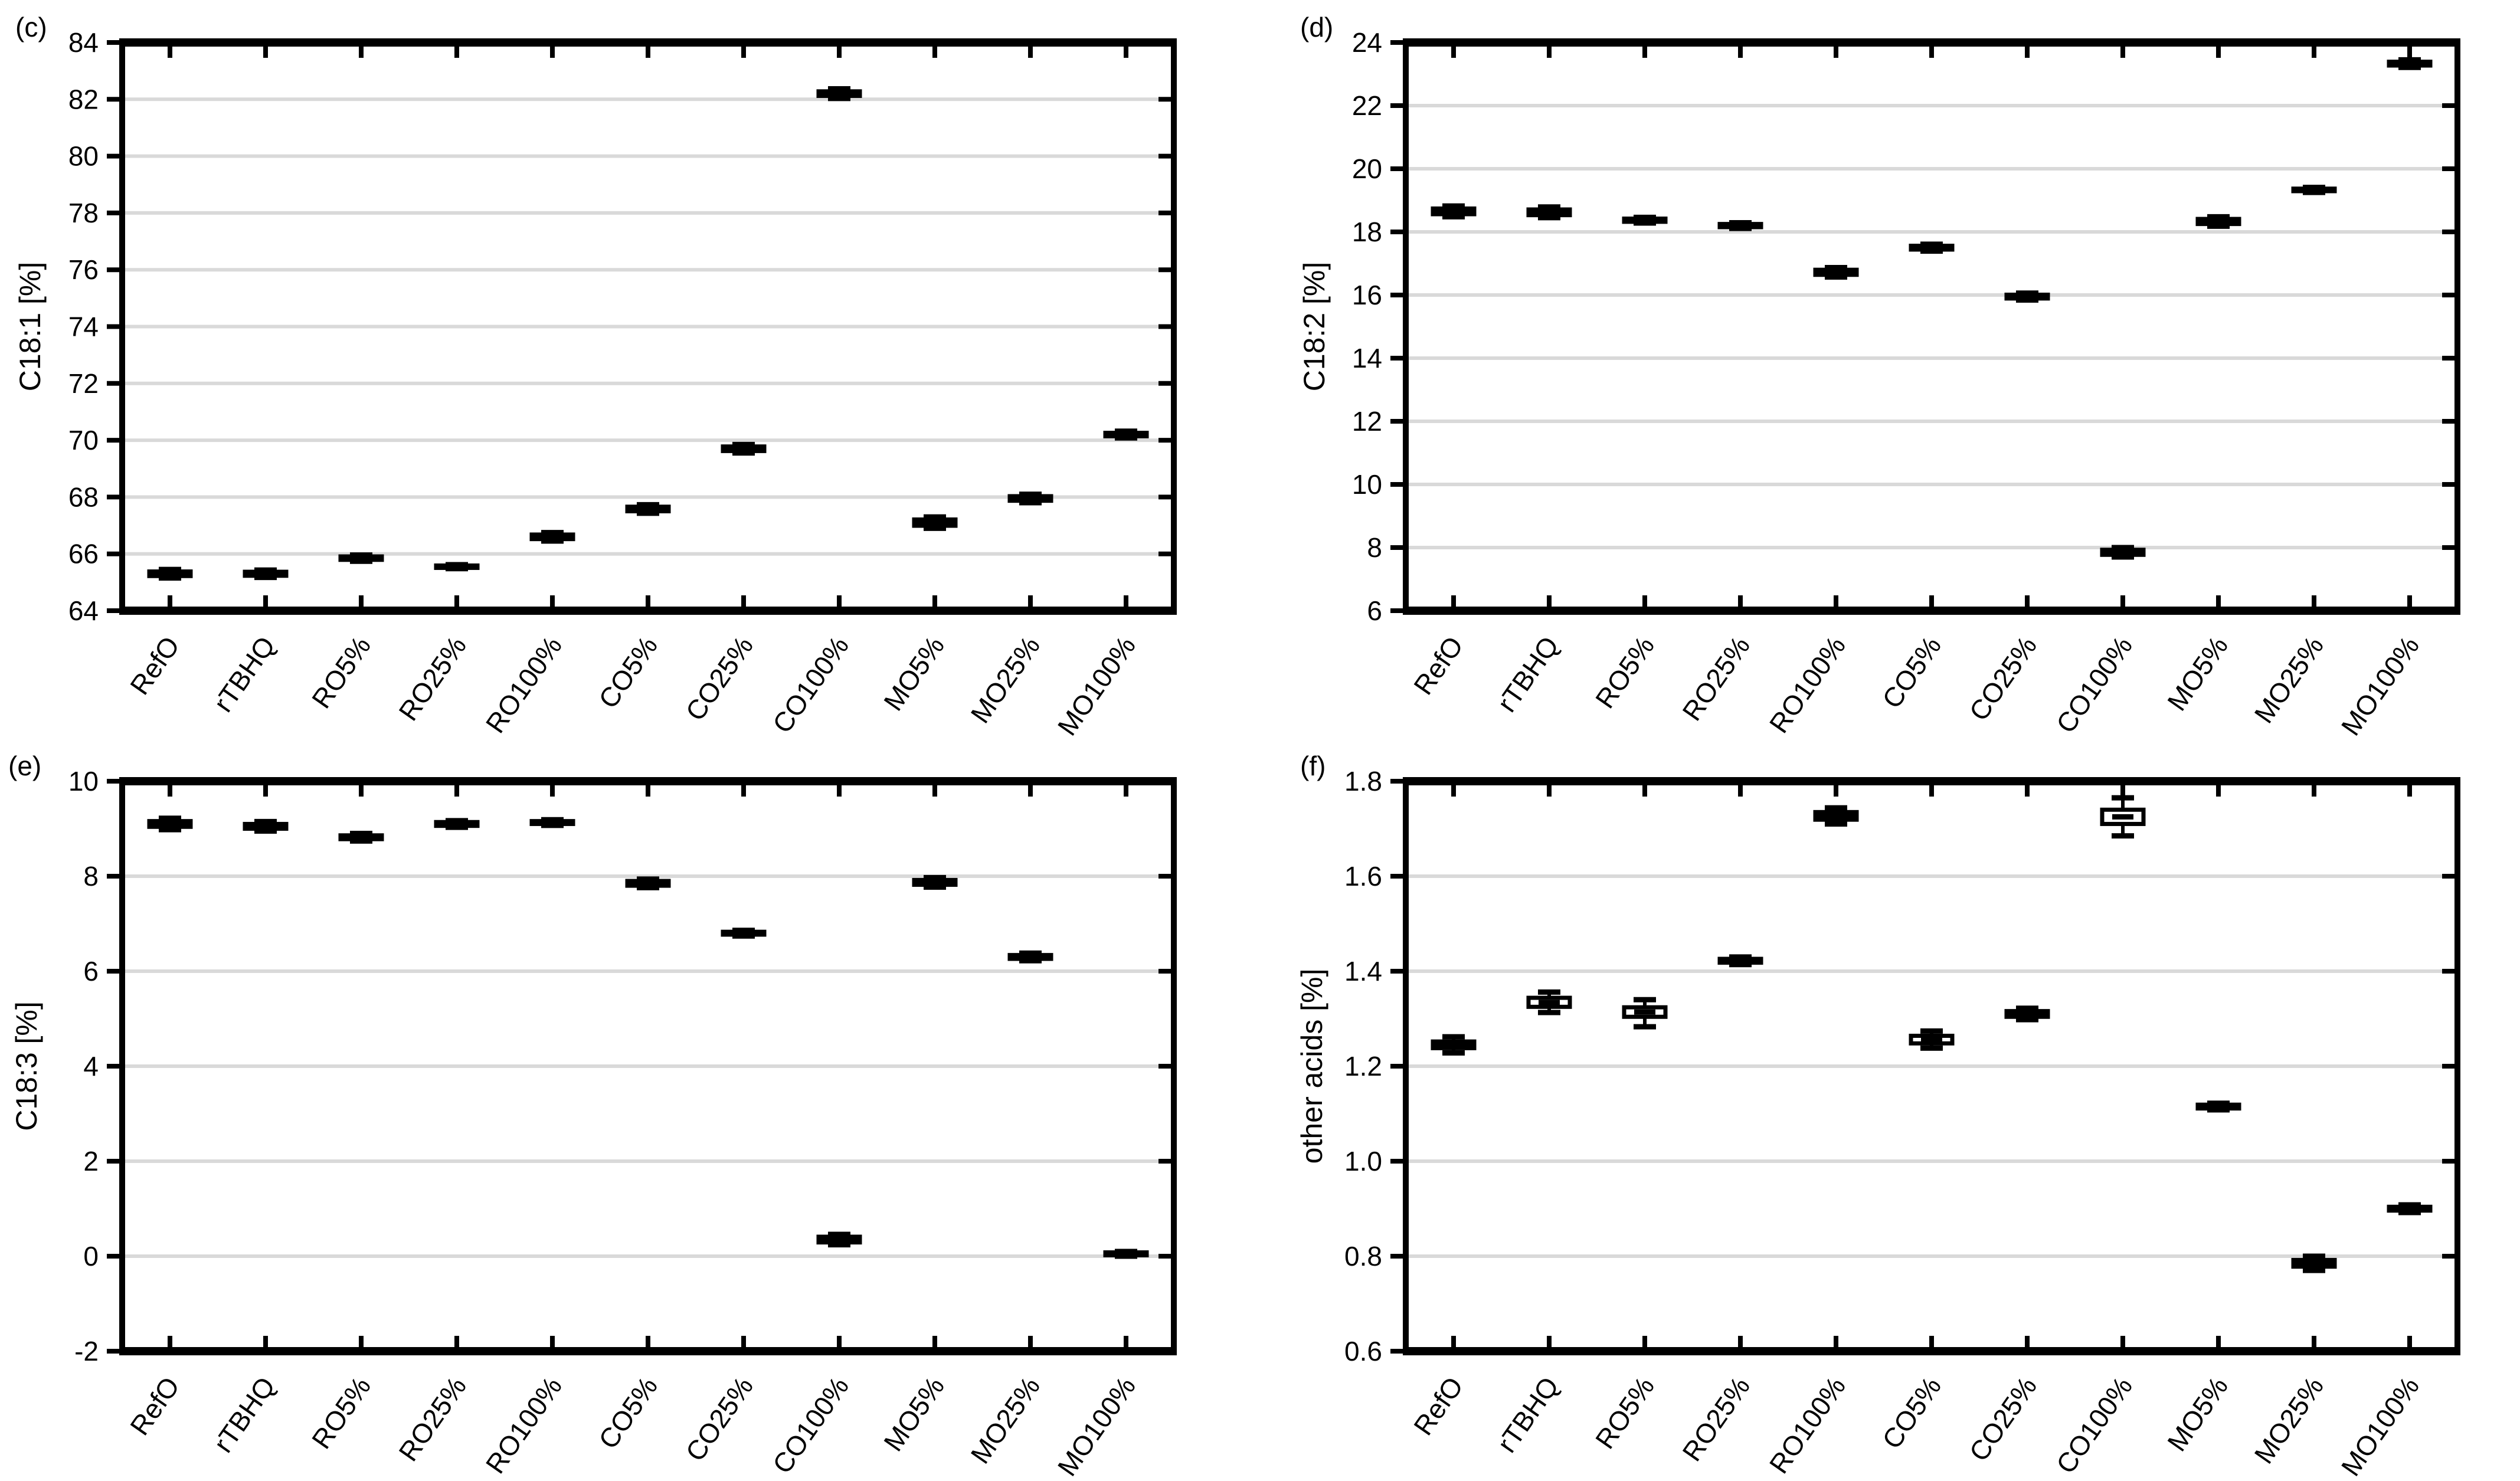 Image resolution: width=2520 pixels, height=1481 pixels. Describe the element at coordinates (1316, 27) in the screenshot. I see `panel-tag: (d)` at that location.